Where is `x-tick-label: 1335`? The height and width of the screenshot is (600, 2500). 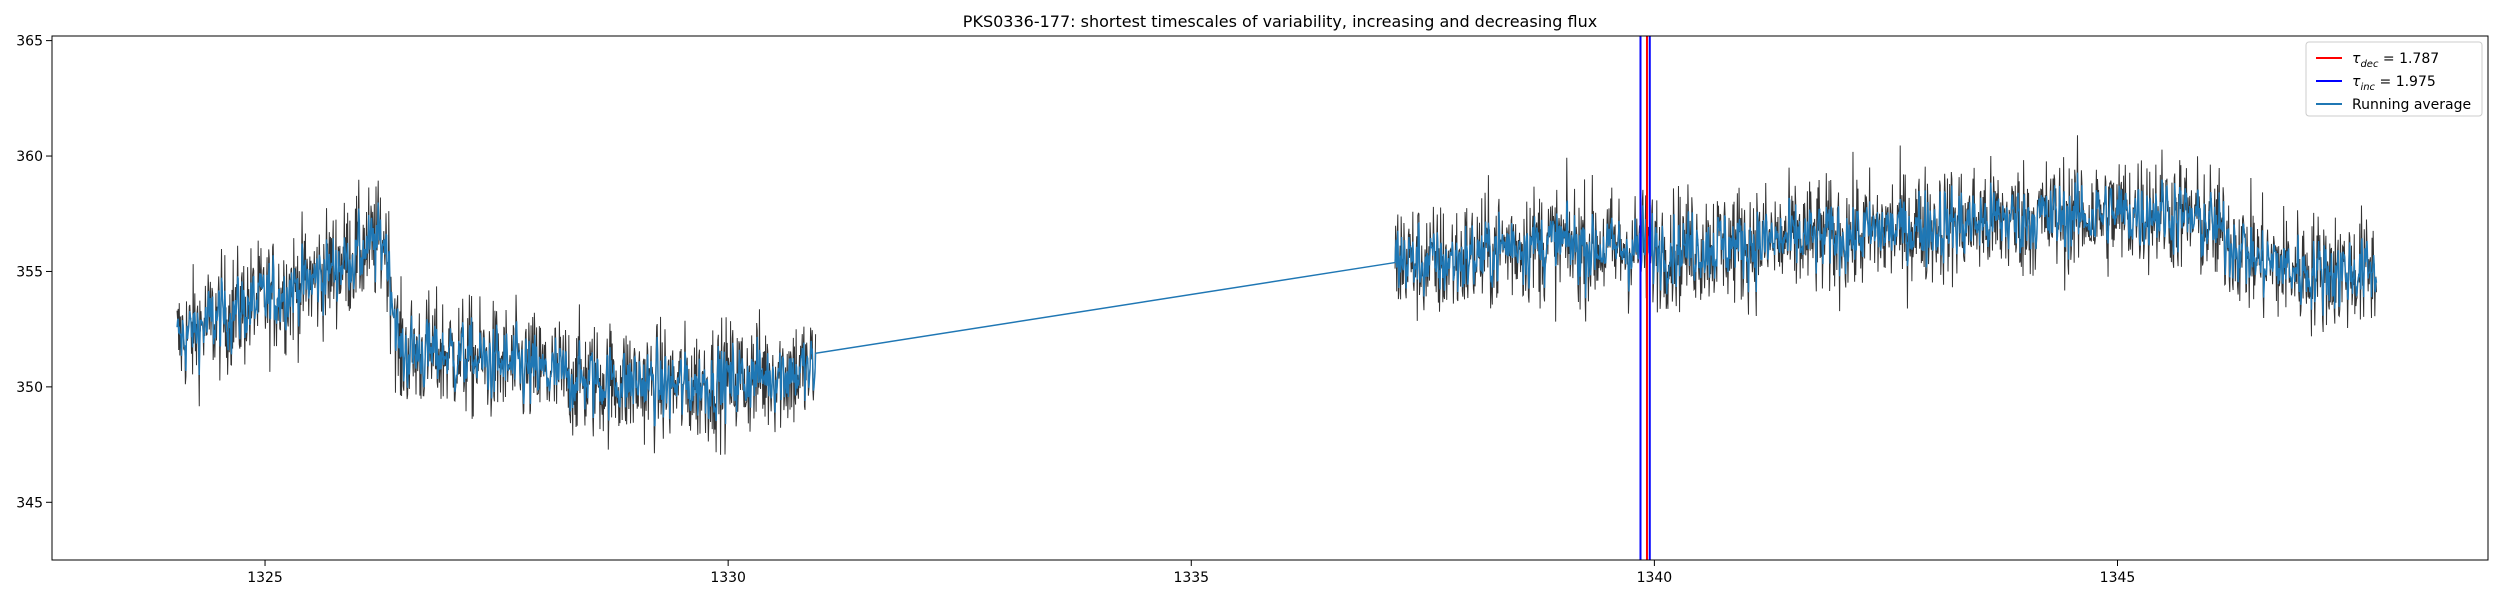
x-tick-label: 1335 is located at coordinates (1191, 578).